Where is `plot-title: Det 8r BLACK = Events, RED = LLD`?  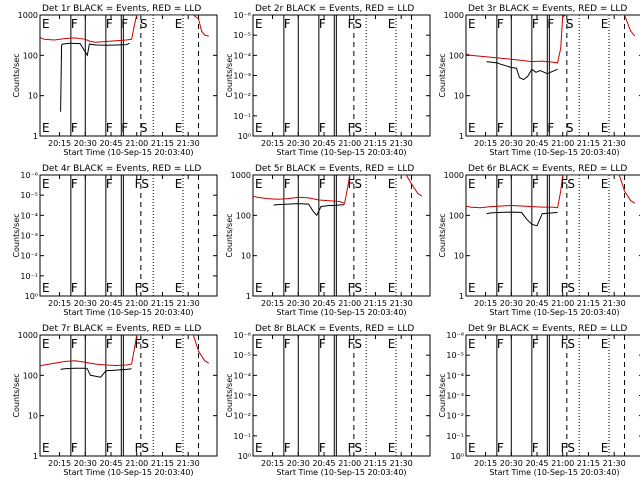
plot-title: Det 8r BLACK = Events, RED = LLD is located at coordinates (334, 329).